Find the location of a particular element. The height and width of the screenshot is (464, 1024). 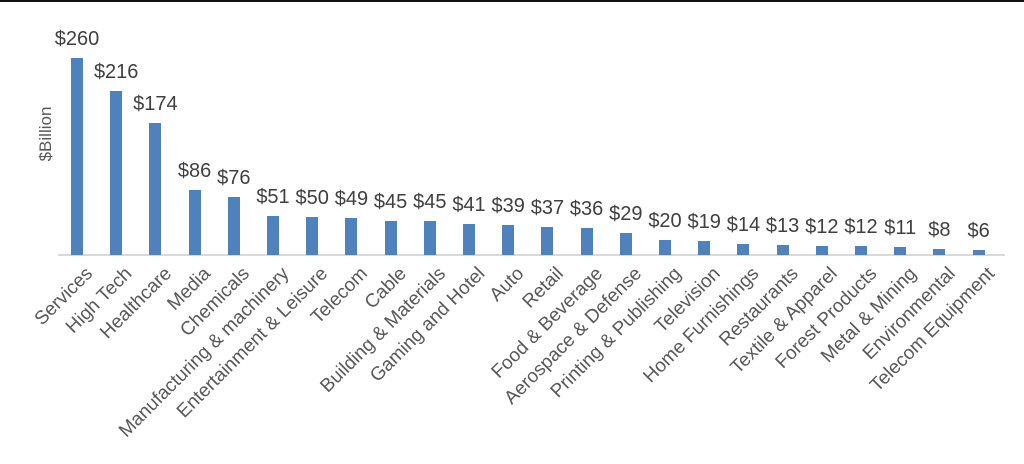

bar-value-label: $260 is located at coordinates (77, 39).